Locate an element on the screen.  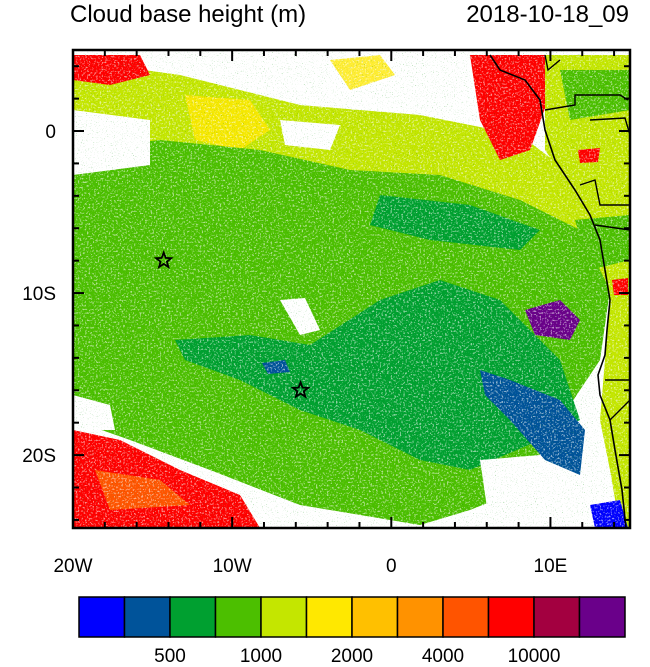
x-tick-label-10e: 10E is located at coordinates (551, 566).